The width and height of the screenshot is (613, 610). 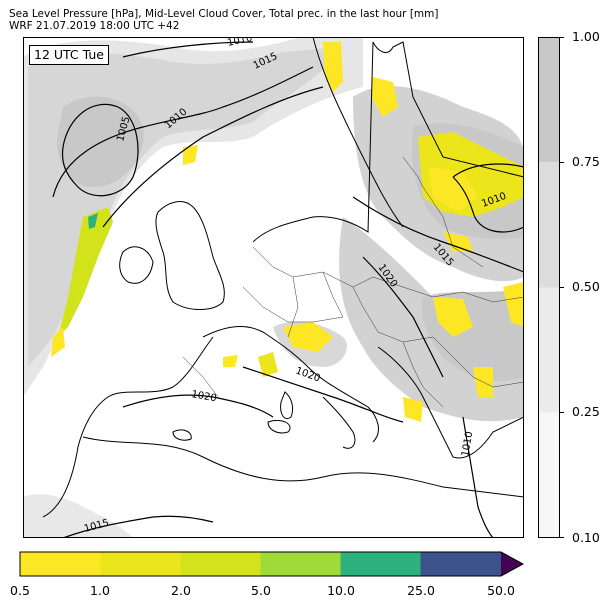 I want to click on precip-extend-arrow, so click(x=512, y=564).